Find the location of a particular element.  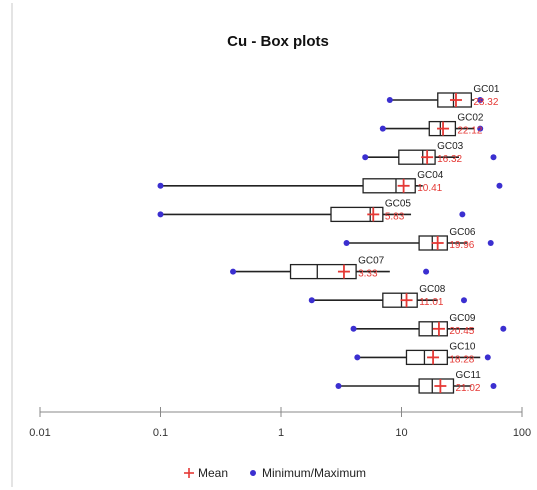

legend-minmax-label: Minimum/Maximum is located at coordinates (314, 473).